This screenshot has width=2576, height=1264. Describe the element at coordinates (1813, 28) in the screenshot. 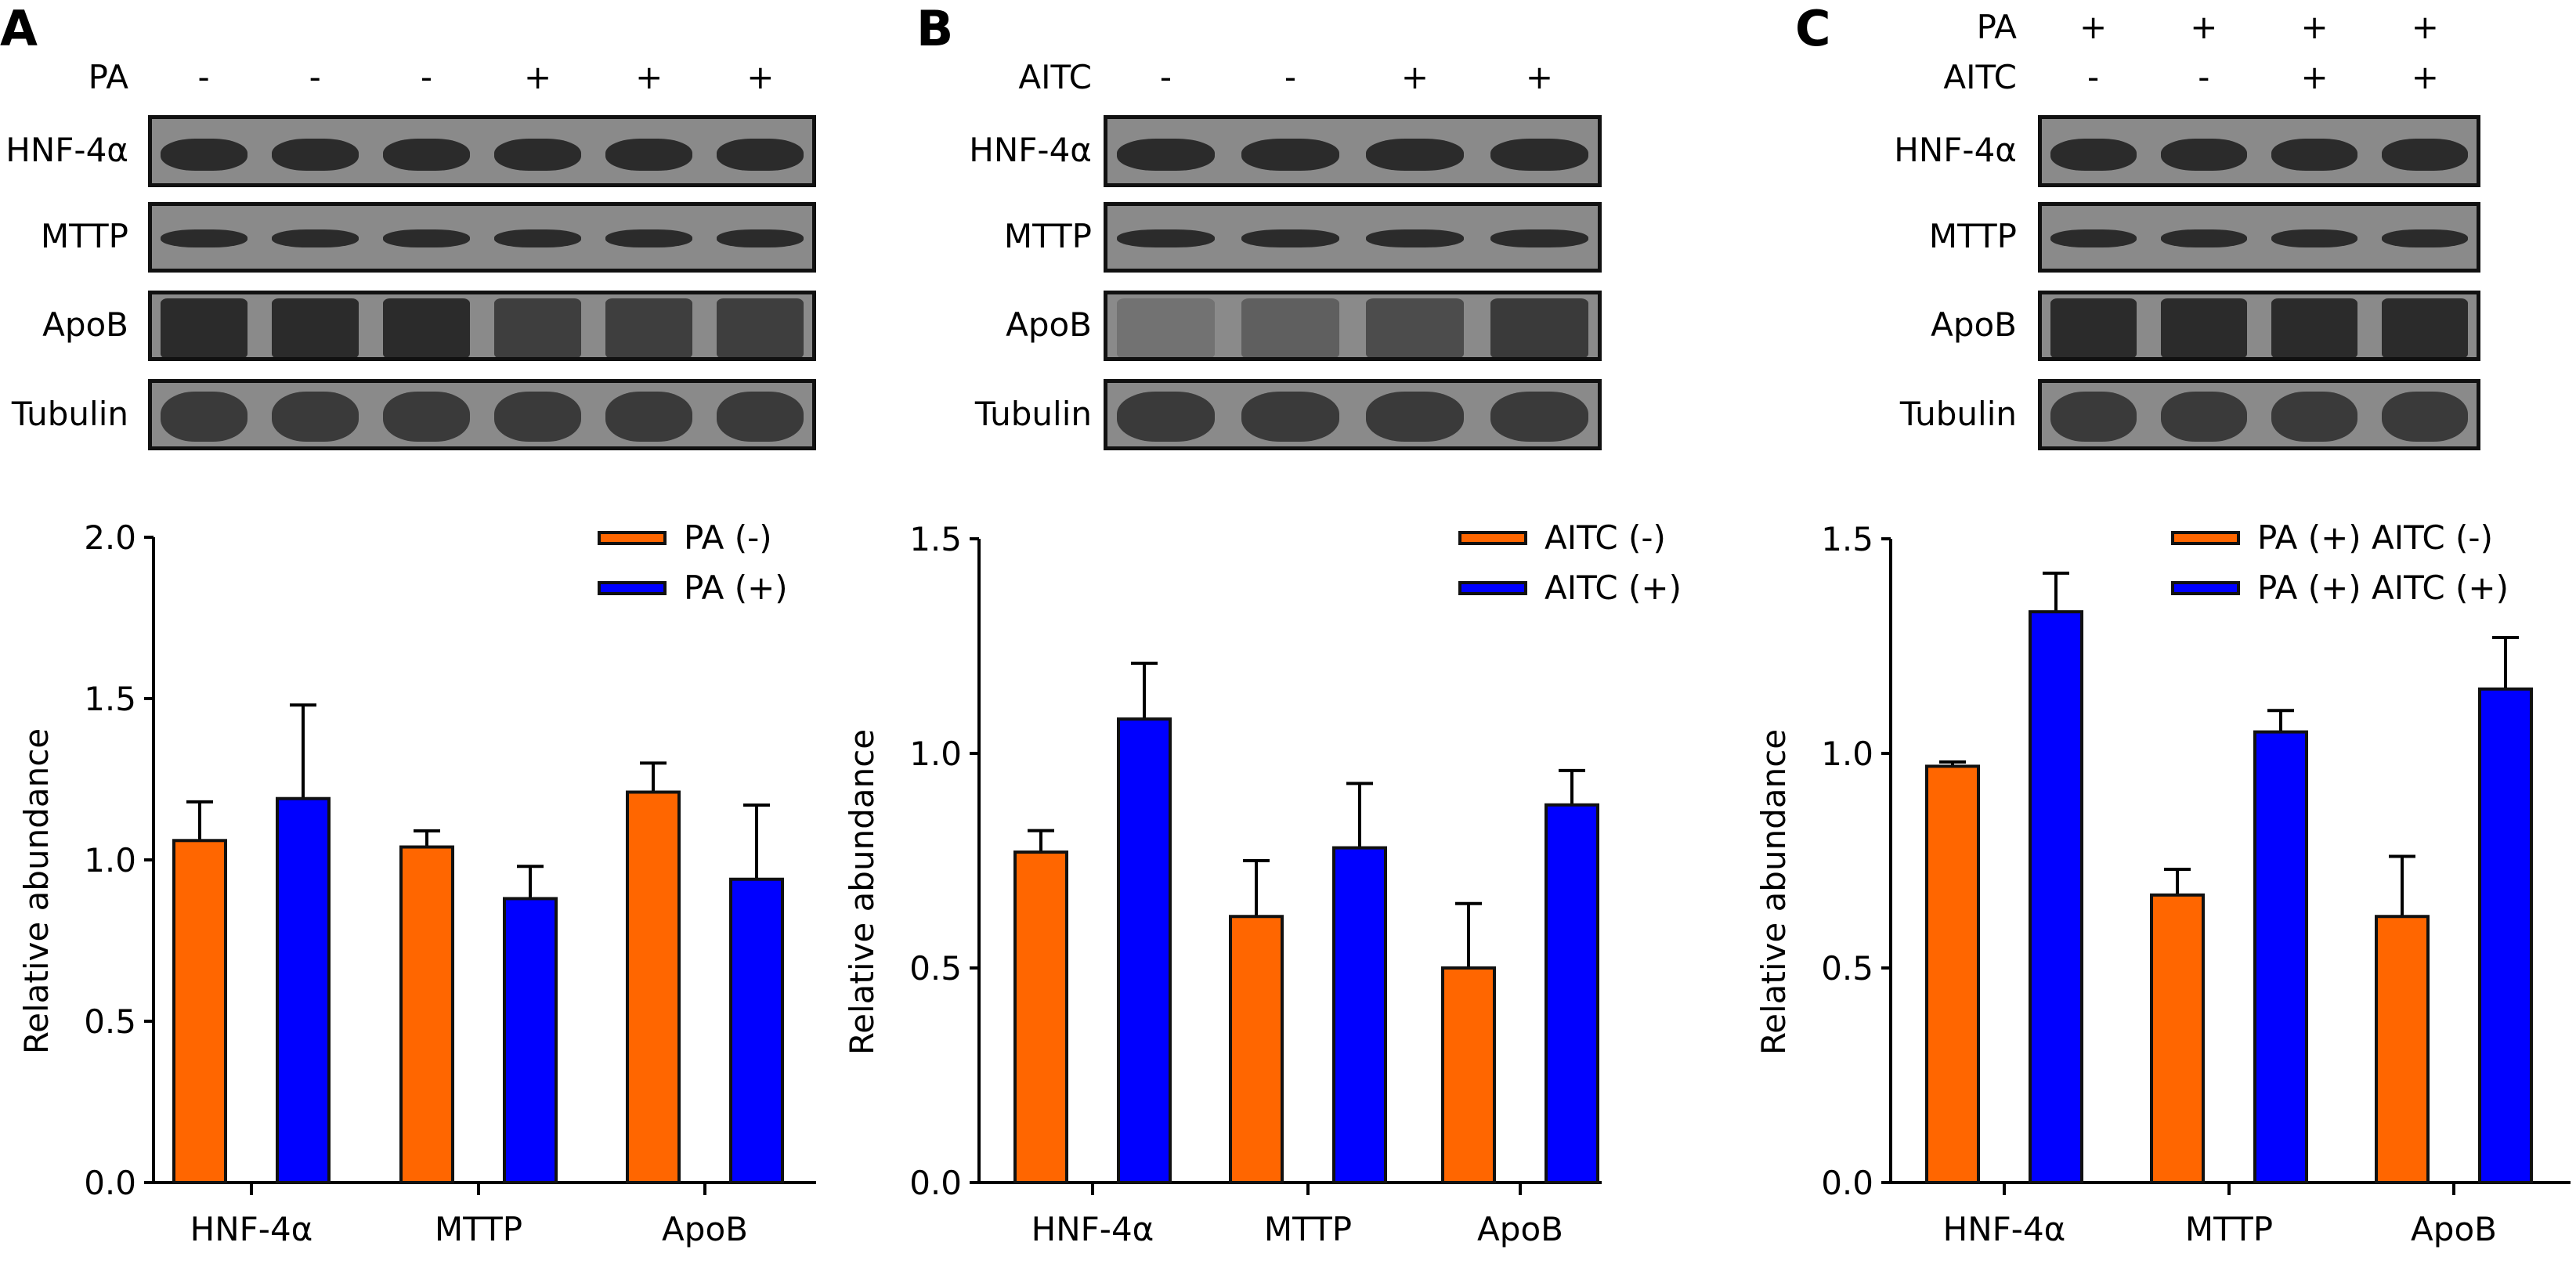

I see `panel-label-c: C` at that location.